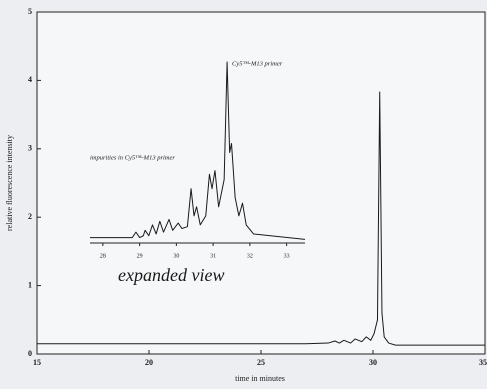  What do you see at coordinates (103, 256) in the screenshot?
I see `x-tick-label: 28` at bounding box center [103, 256].